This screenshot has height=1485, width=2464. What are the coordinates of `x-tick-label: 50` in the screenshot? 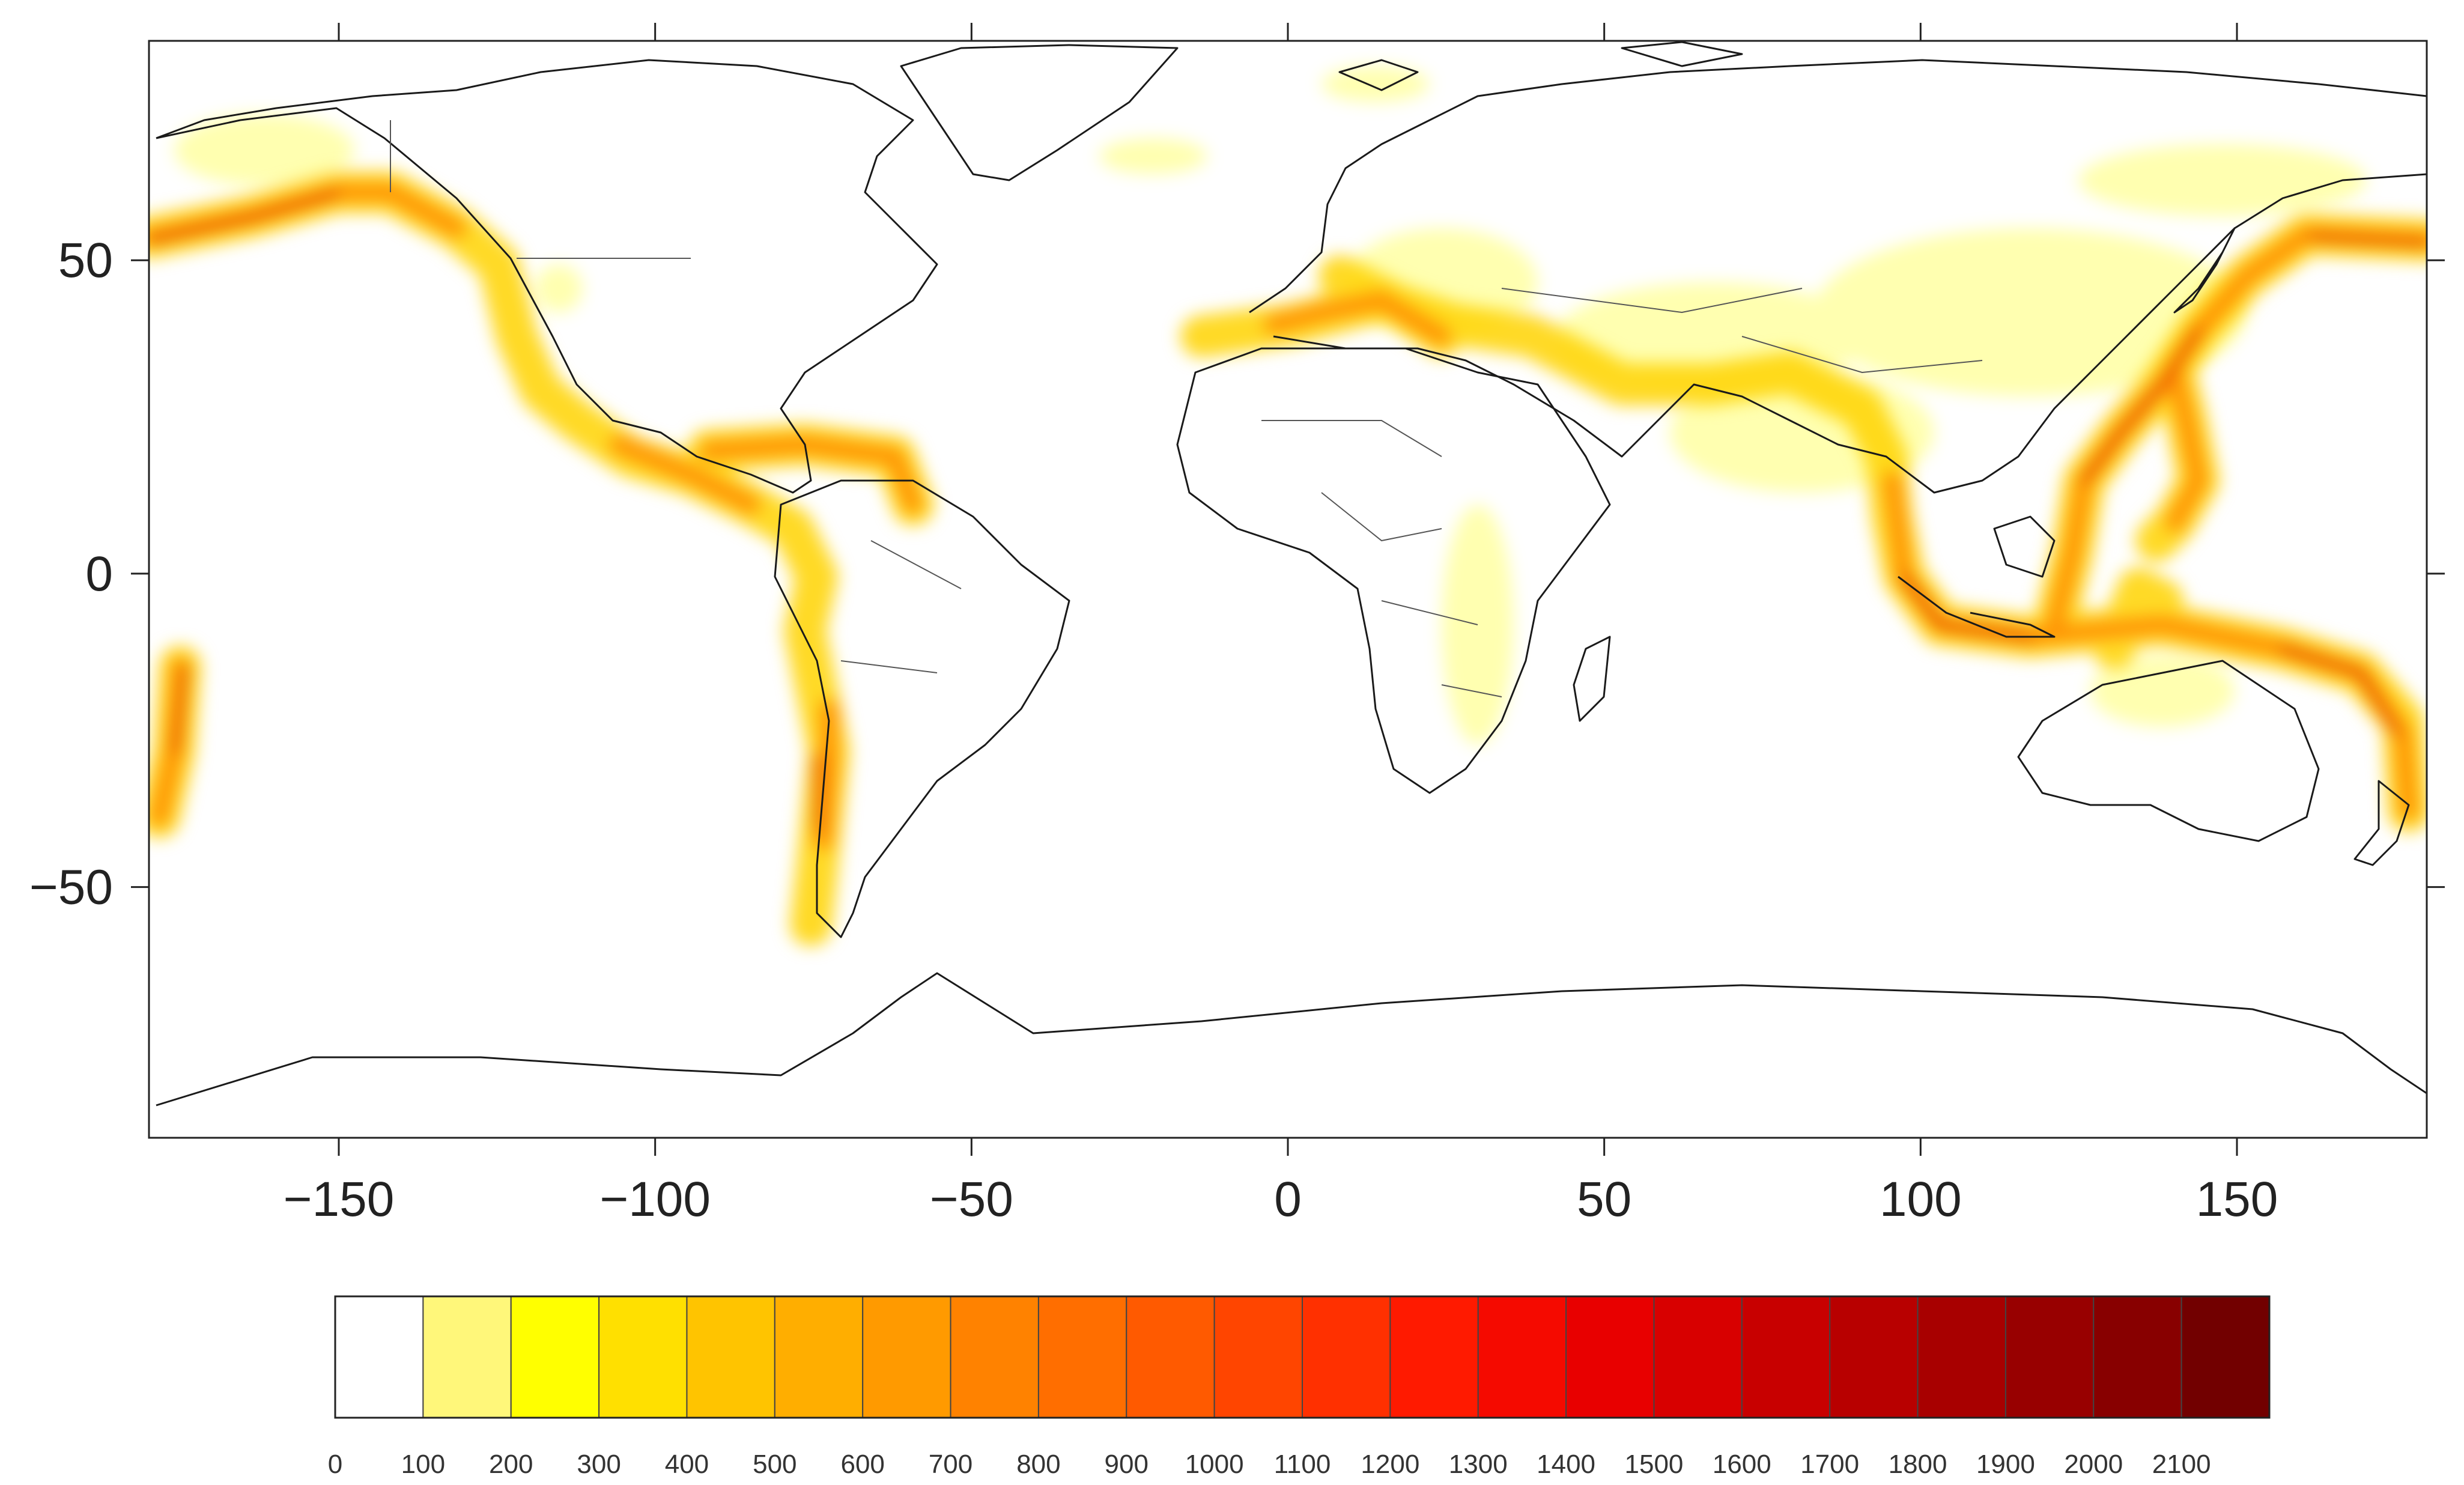 It's located at (1604, 1200).